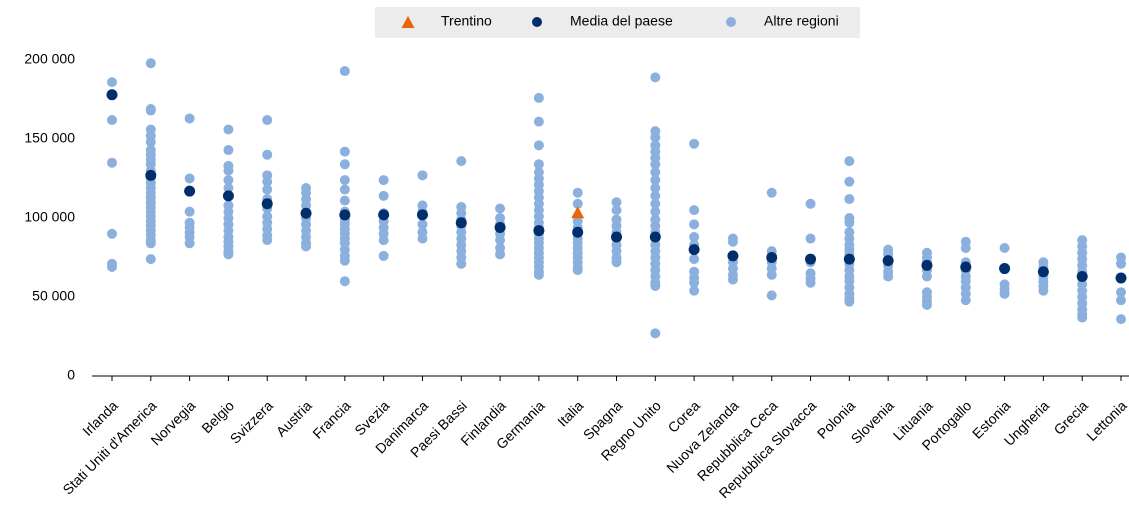 The width and height of the screenshot is (1129, 520). What do you see at coordinates (621, 21) in the screenshot?
I see `legend-label: Media del paese` at bounding box center [621, 21].